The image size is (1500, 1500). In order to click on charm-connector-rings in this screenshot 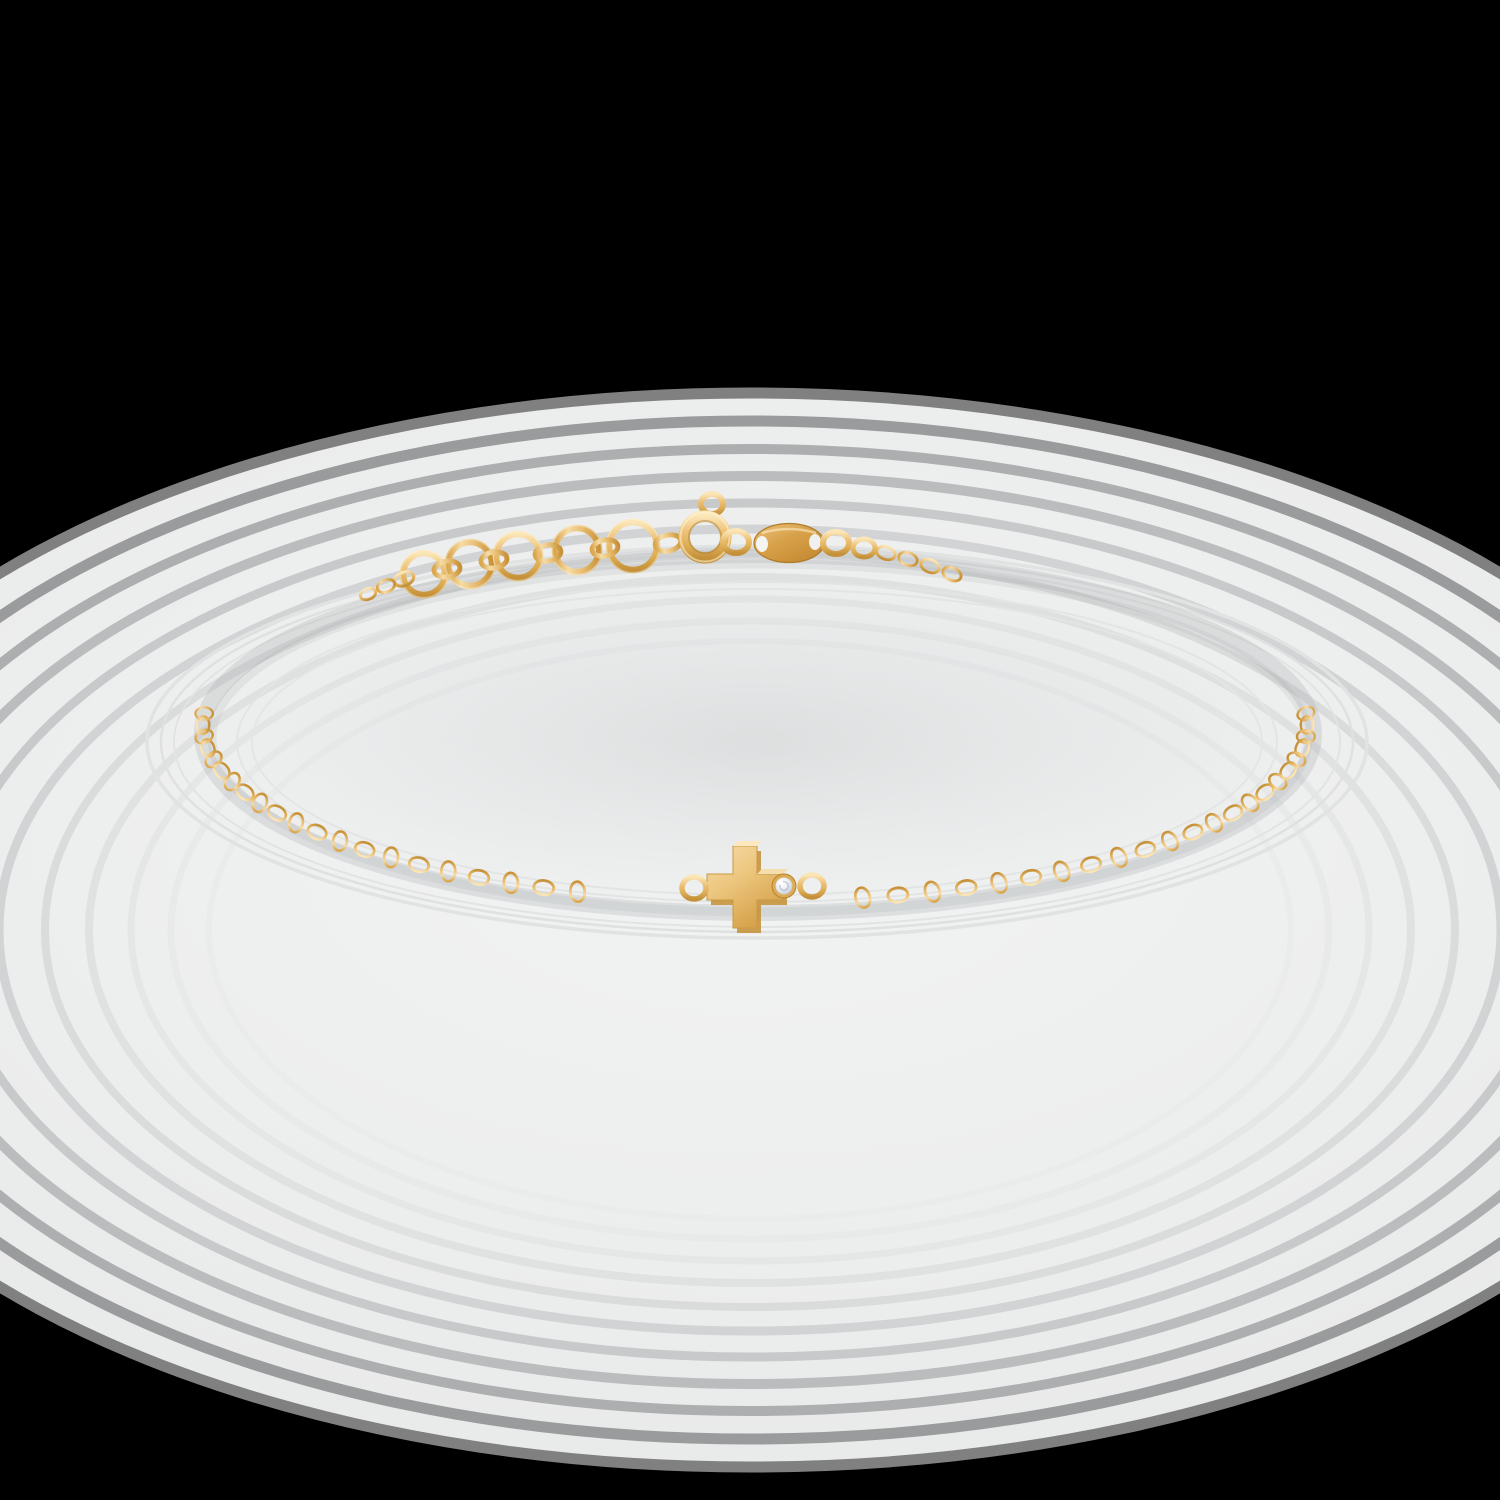, I will do `click(753, 887)`.